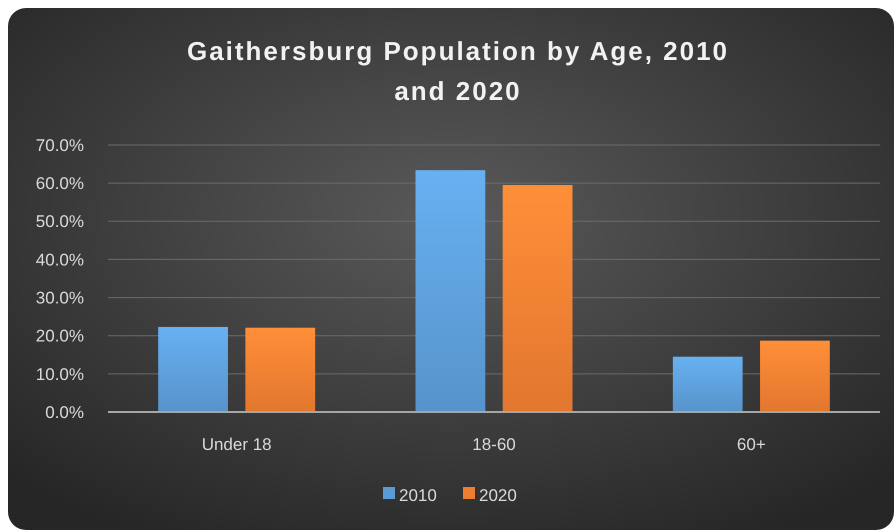  What do you see at coordinates (60, 298) in the screenshot?
I see `y-tick-label: 30.0%` at bounding box center [60, 298].